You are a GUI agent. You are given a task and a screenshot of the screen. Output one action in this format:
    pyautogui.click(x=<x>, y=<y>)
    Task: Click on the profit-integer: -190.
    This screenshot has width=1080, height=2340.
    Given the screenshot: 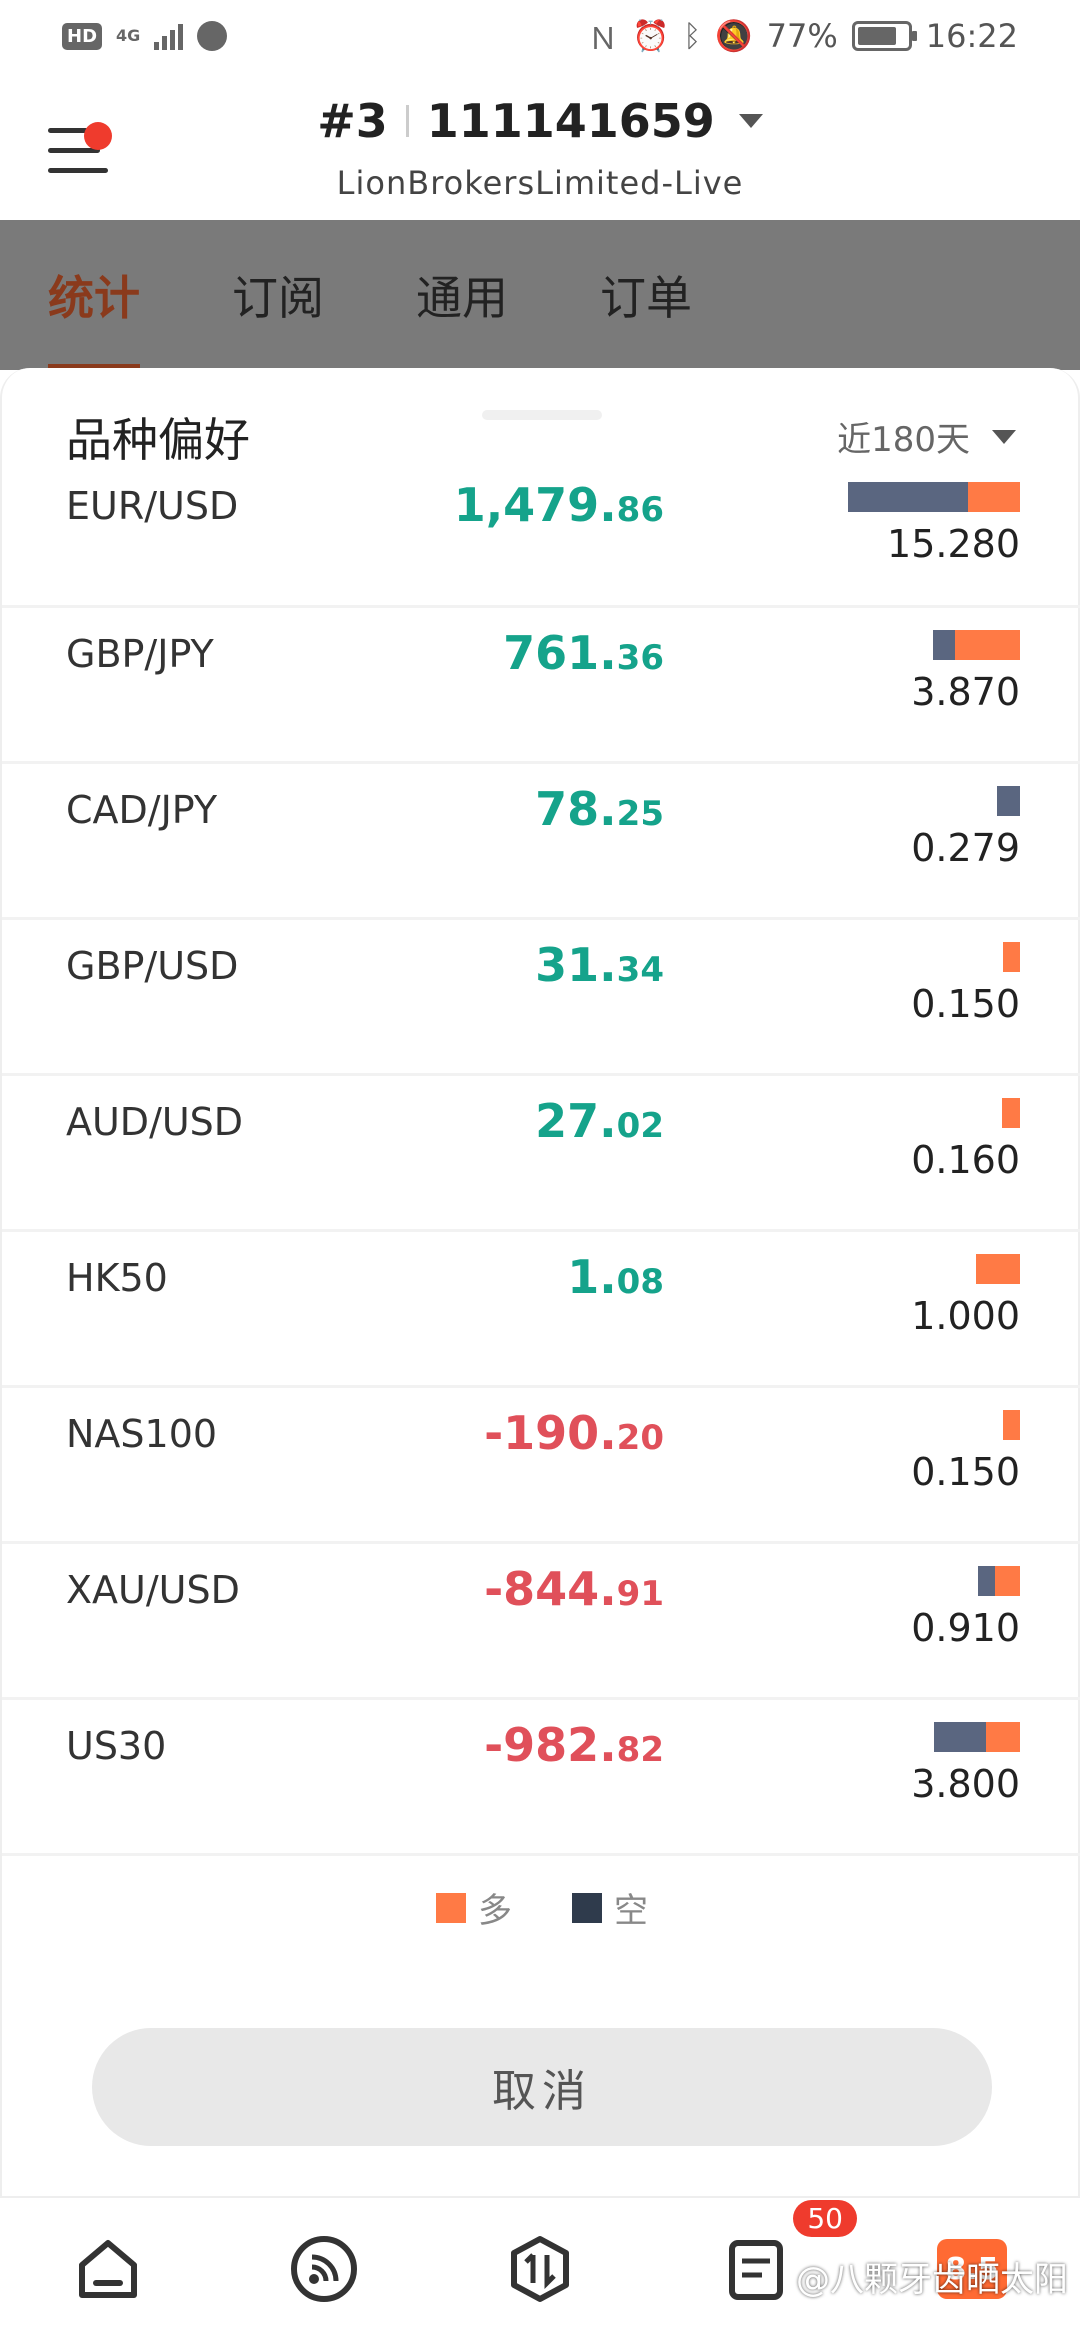 What is the action you would take?
    pyautogui.click(x=550, y=1433)
    